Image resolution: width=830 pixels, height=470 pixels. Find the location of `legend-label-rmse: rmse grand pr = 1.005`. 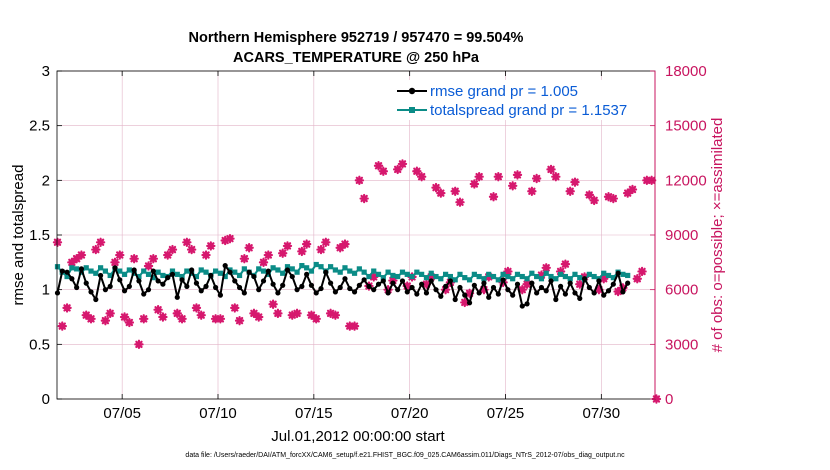

legend-label-rmse: rmse grand pr = 1.005 is located at coordinates (504, 91).